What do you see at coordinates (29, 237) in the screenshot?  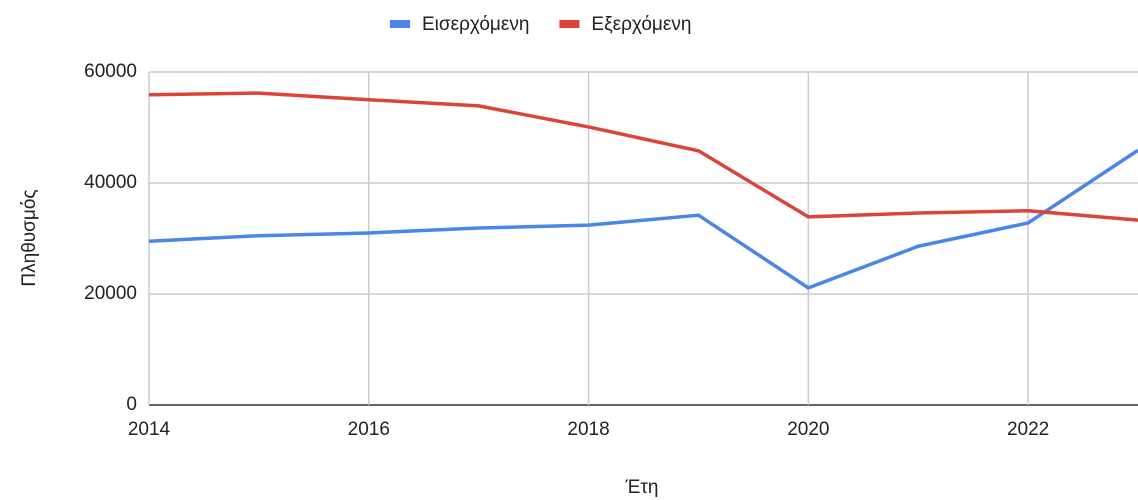 I see `y-axis-label: Πληθυσμός` at bounding box center [29, 237].